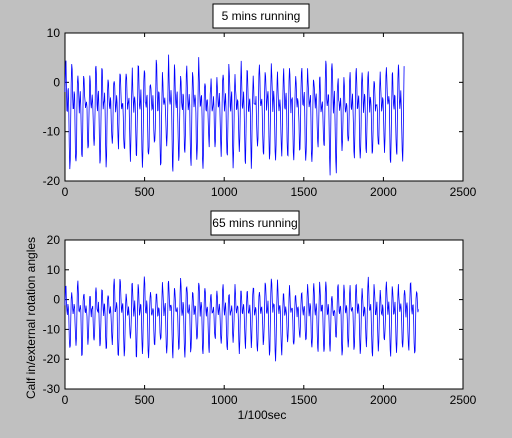  I want to click on chart-title: 5 mins running, so click(261, 16).